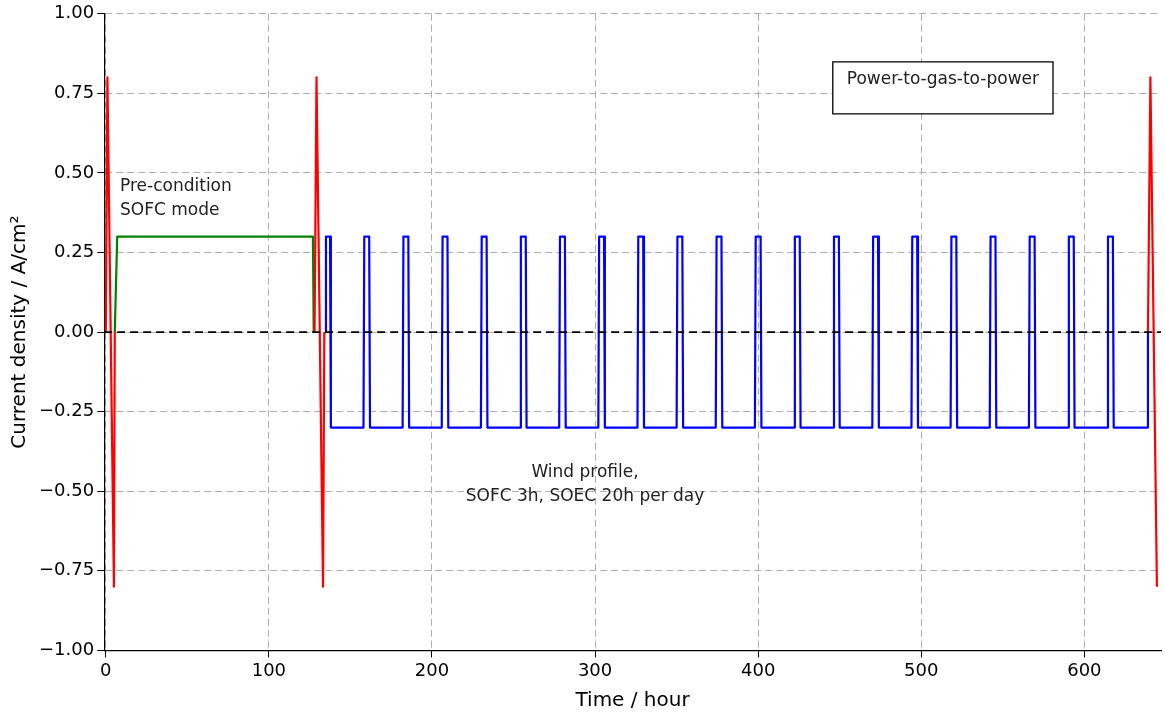 This screenshot has height=719, width=1165. What do you see at coordinates (106, 669) in the screenshot?
I see `x-tick-label: 0` at bounding box center [106, 669].